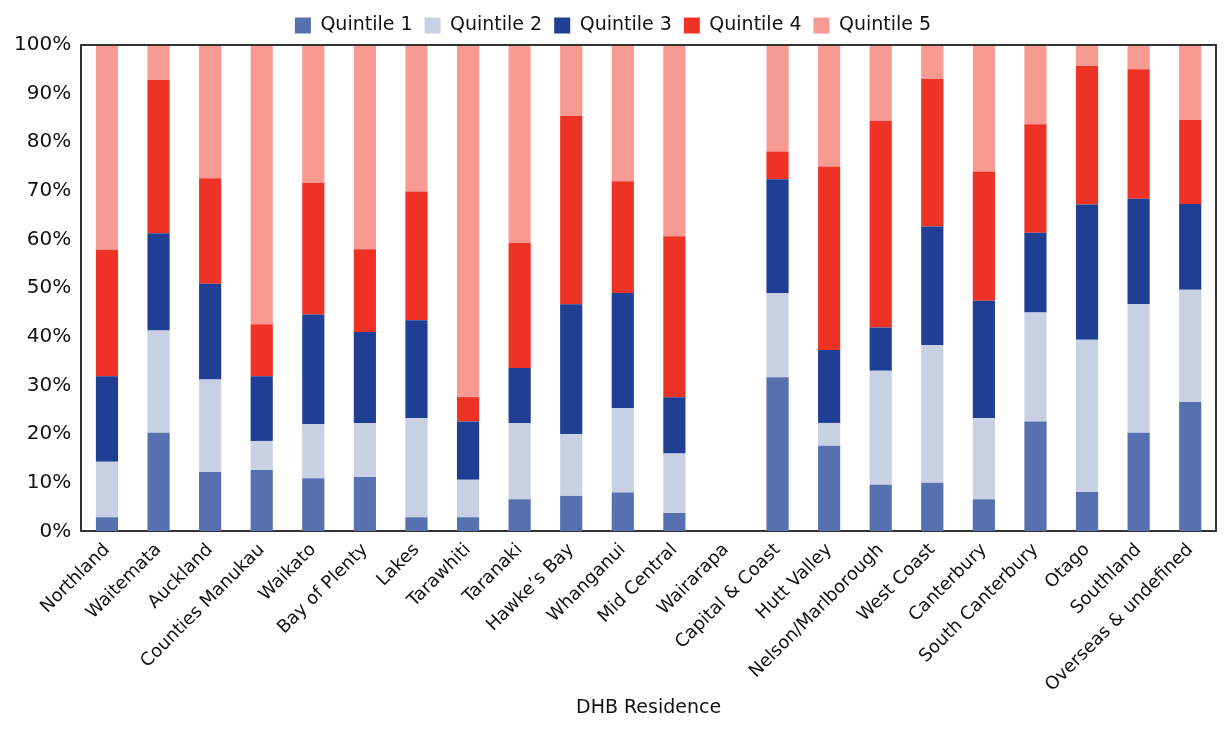 The width and height of the screenshot is (1230, 729). I want to click on y-tick-label: 10%, so click(49, 480).